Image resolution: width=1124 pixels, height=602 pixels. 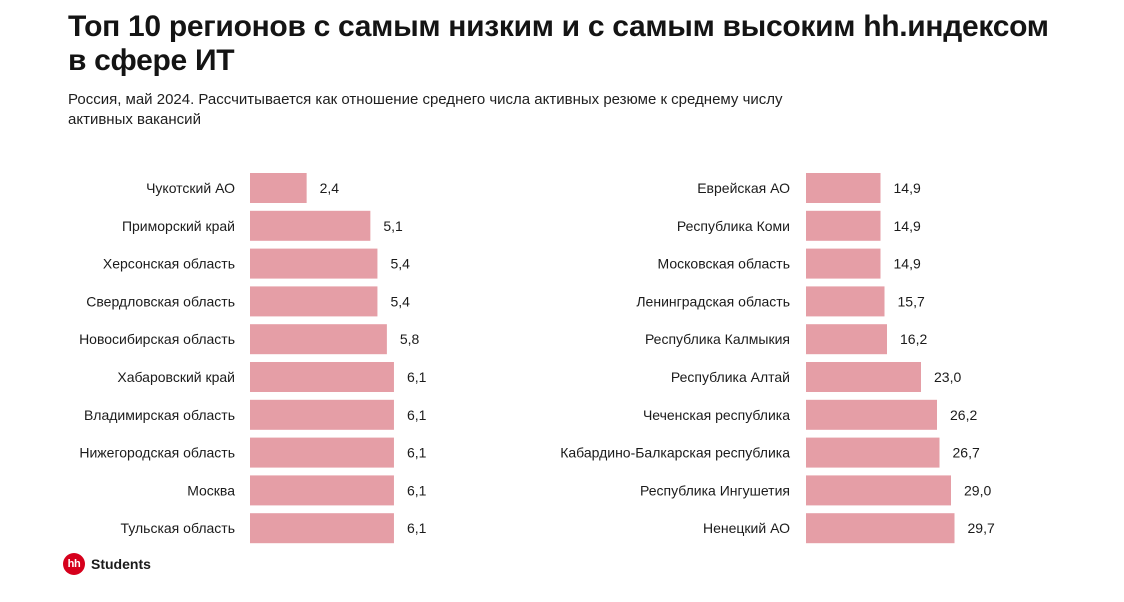 I want to click on data-label: 15,7, so click(x=911, y=301).